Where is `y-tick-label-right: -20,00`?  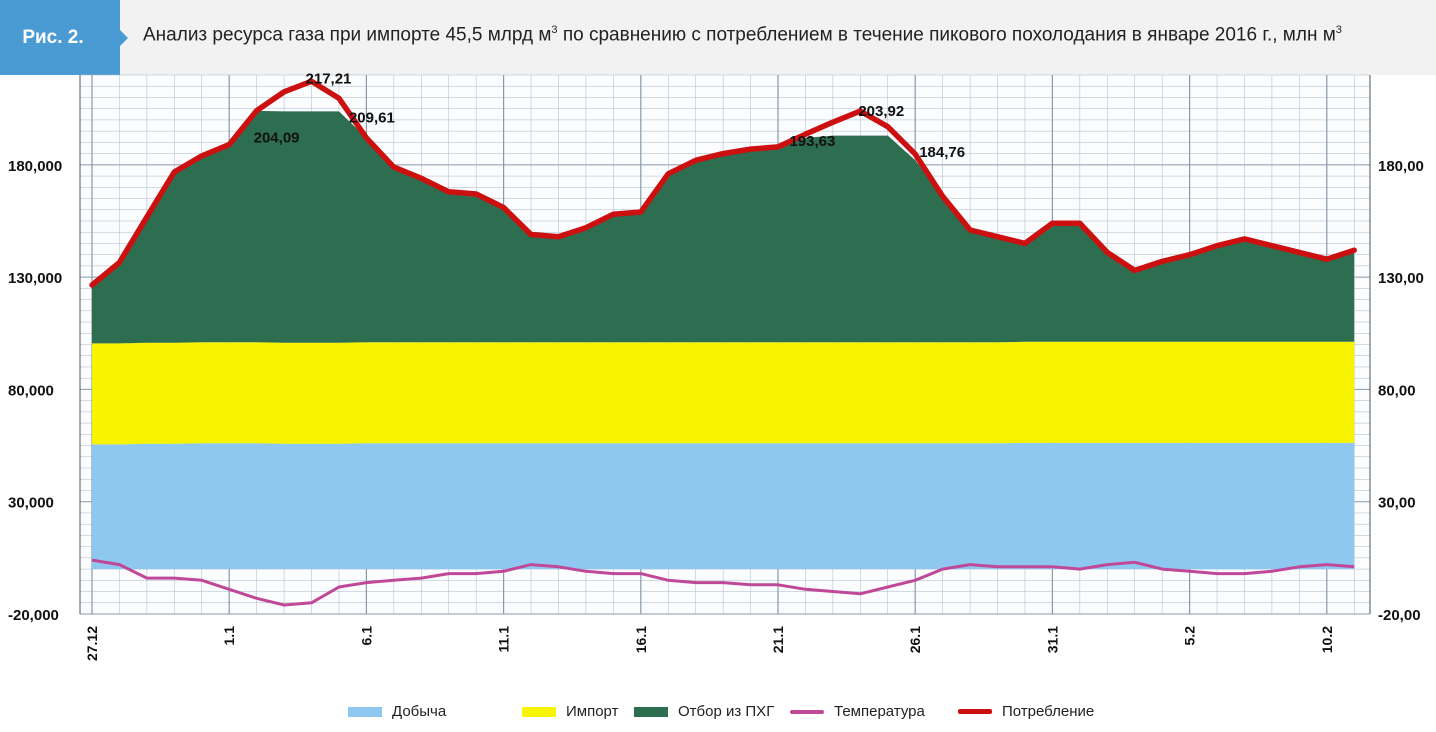 y-tick-label-right: -20,00 is located at coordinates (1399, 615).